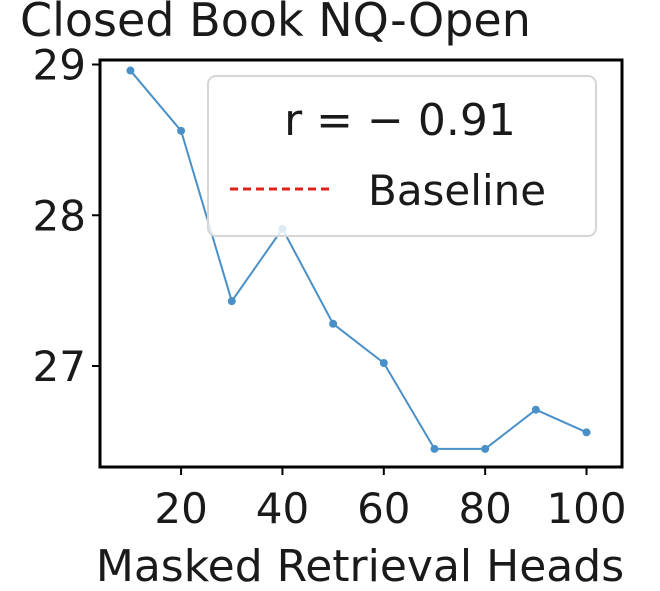 The image size is (660, 591). I want to click on correlation-annotation: r = − 0.91, so click(400, 120).